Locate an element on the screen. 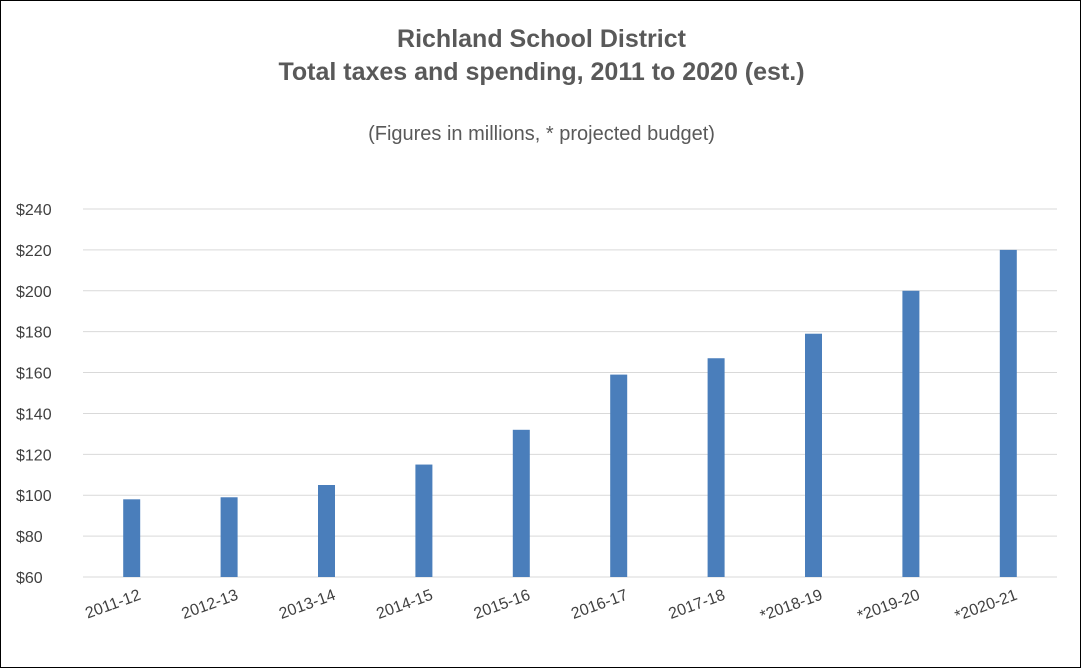  y-tick-label: $120 is located at coordinates (34, 455).